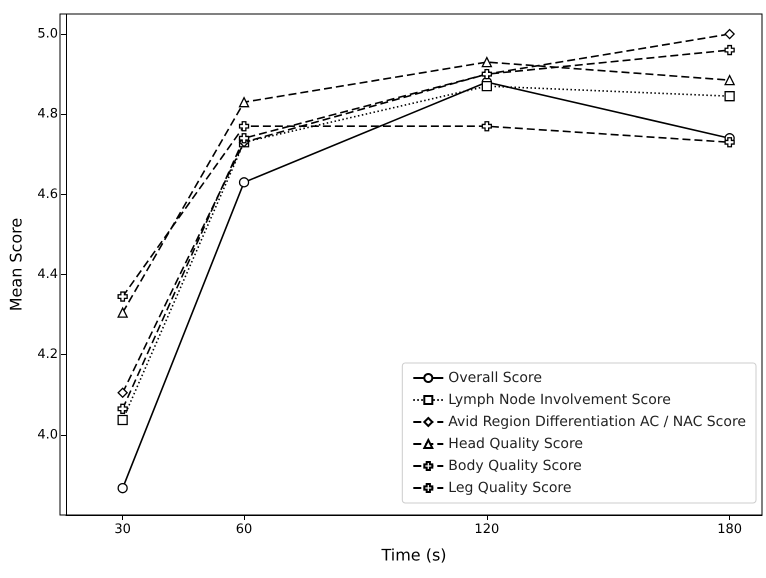 Image resolution: width=766 pixels, height=578 pixels. Describe the element at coordinates (47, 34) in the screenshot. I see `y-tick-label: 5.0` at that location.